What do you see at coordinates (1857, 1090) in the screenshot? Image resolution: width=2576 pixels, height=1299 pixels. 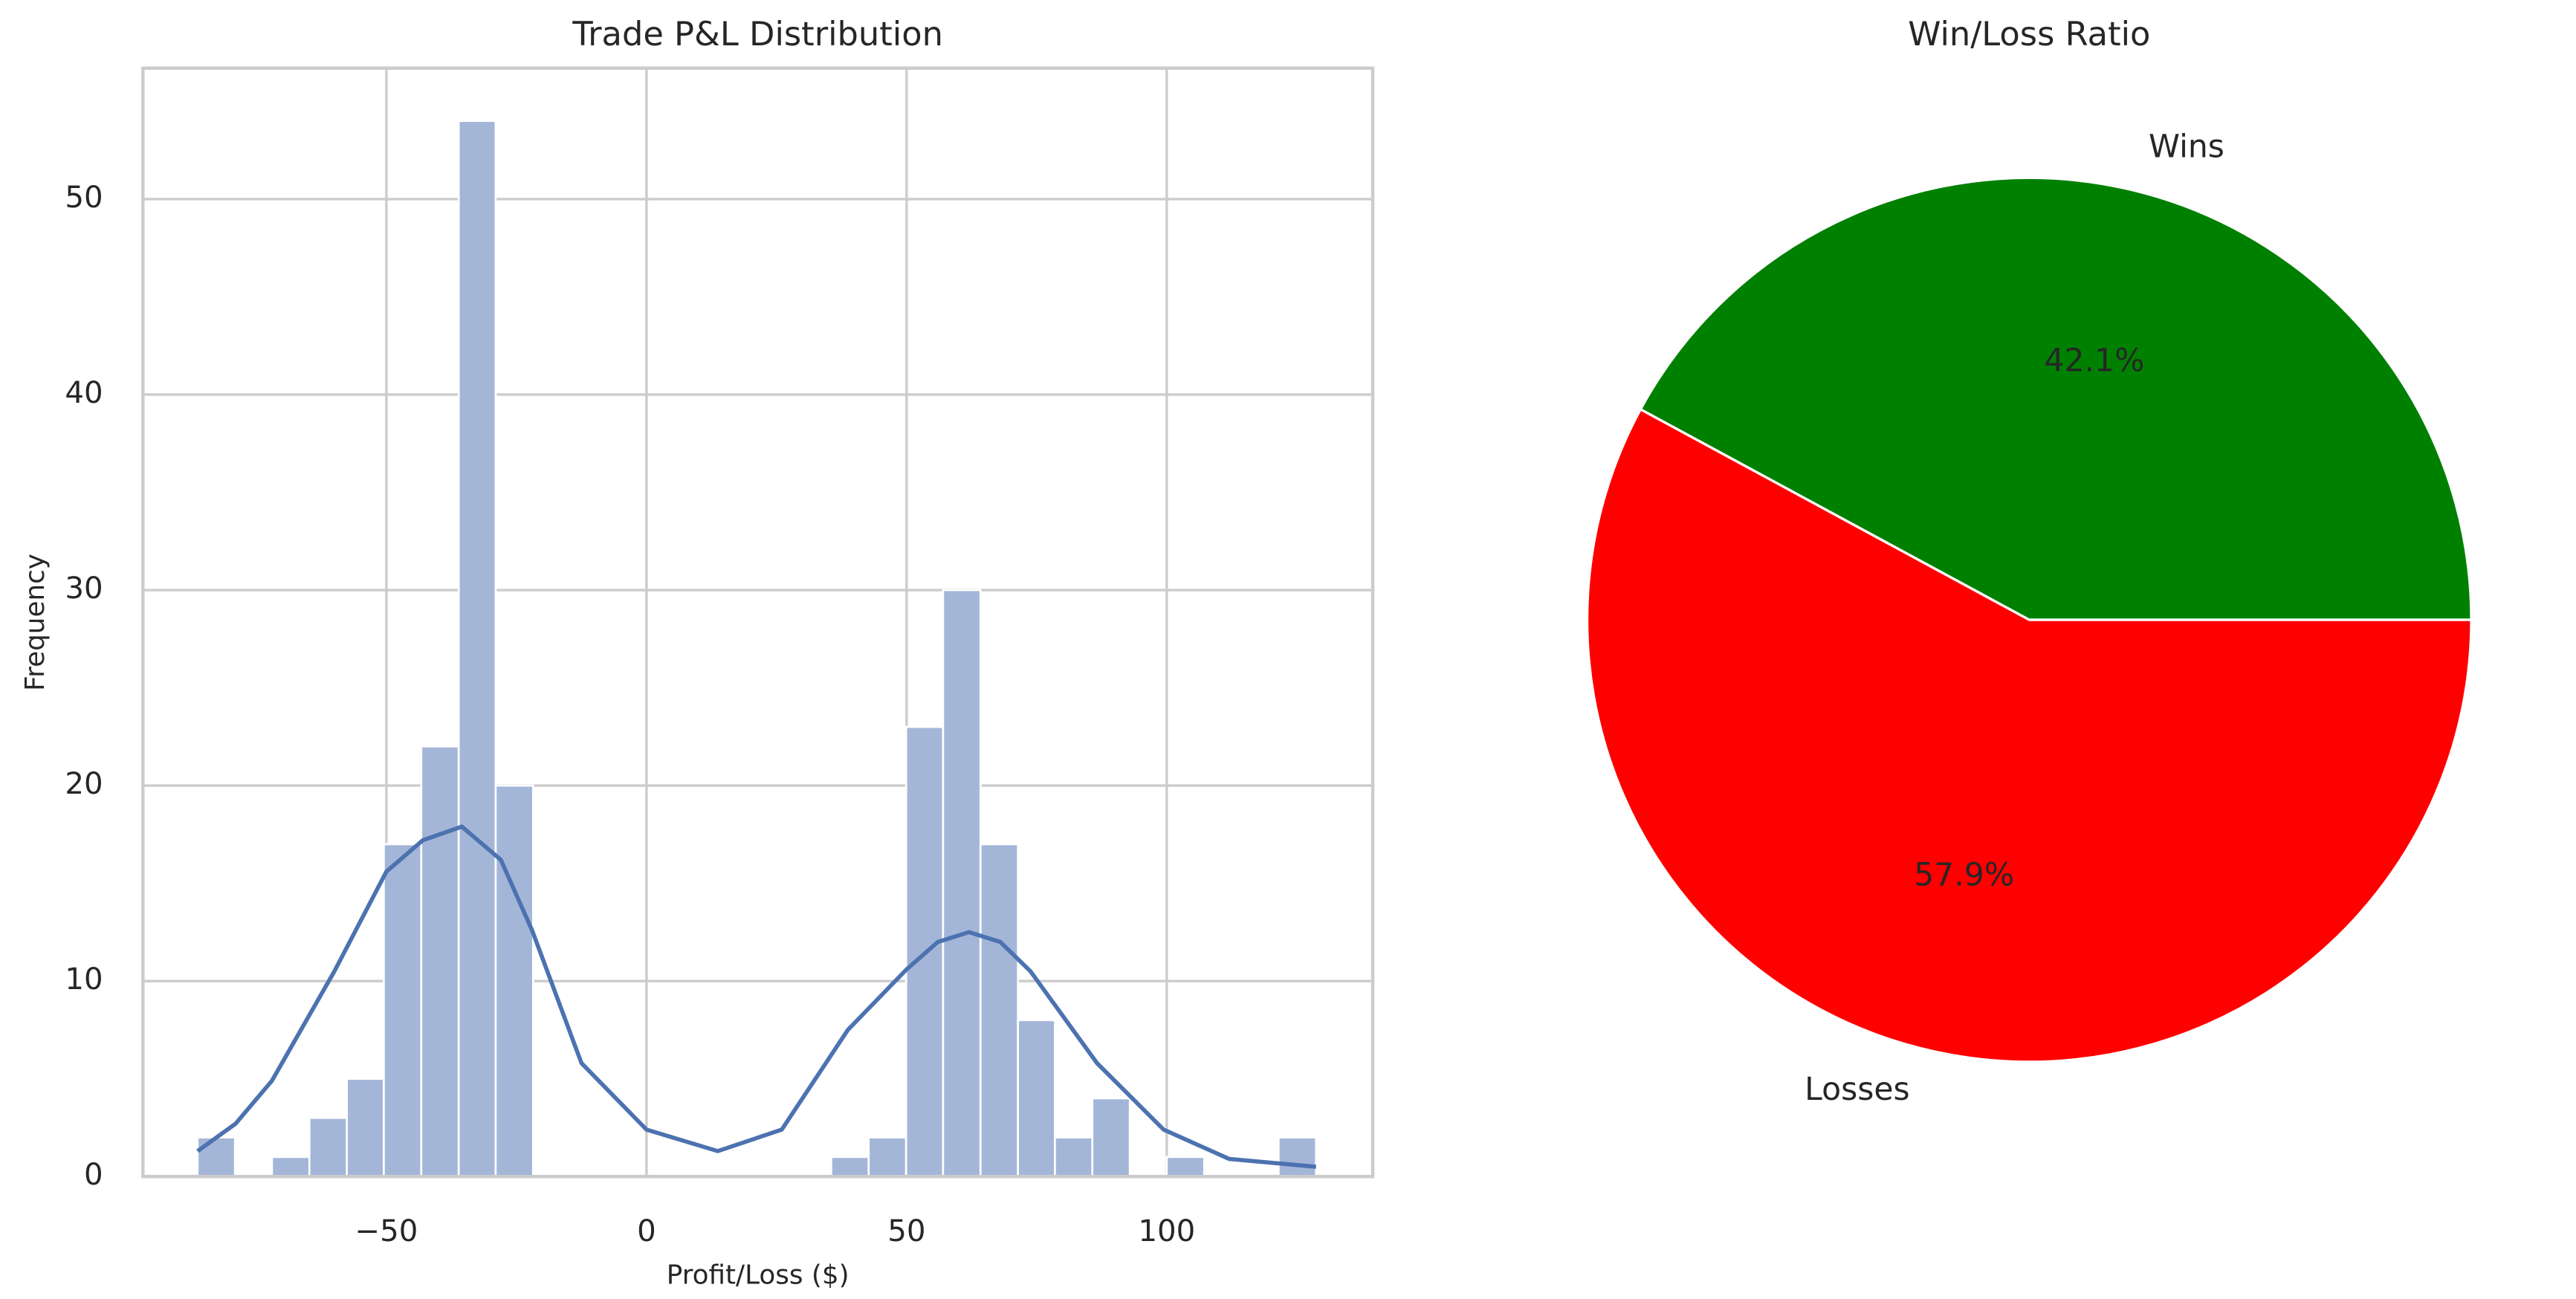 I see `slice-label: Losses` at bounding box center [1857, 1090].